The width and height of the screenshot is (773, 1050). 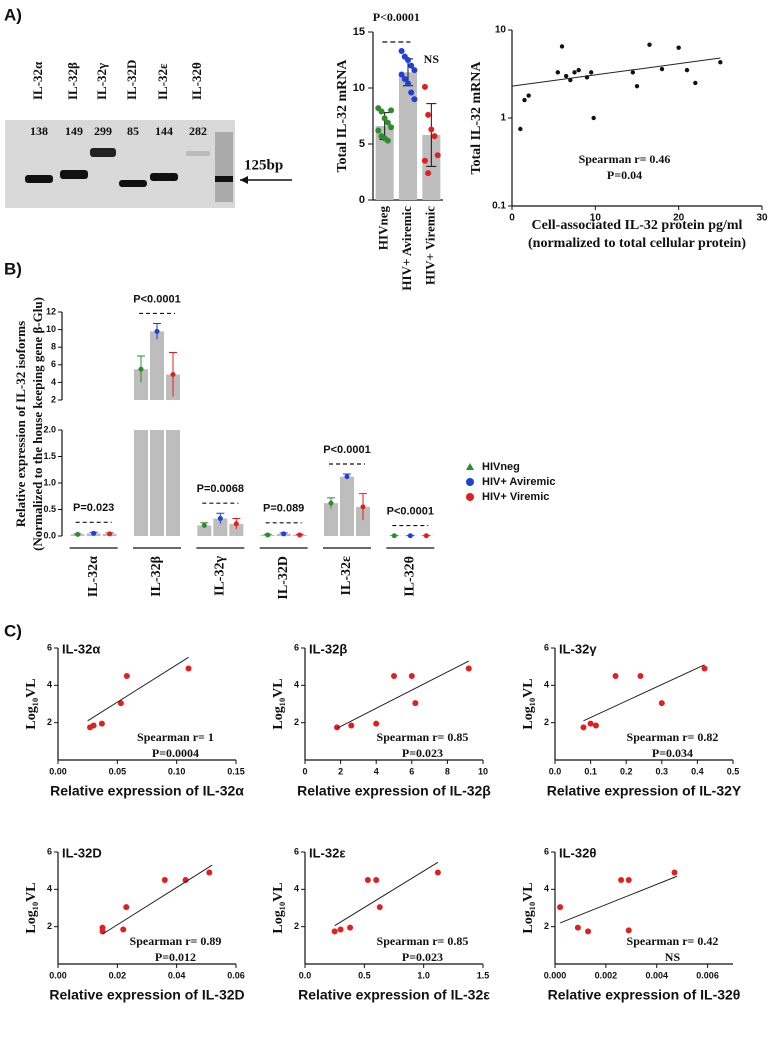 I want to click on x-tick-label: HIV+ Viremic, so click(x=429, y=245).